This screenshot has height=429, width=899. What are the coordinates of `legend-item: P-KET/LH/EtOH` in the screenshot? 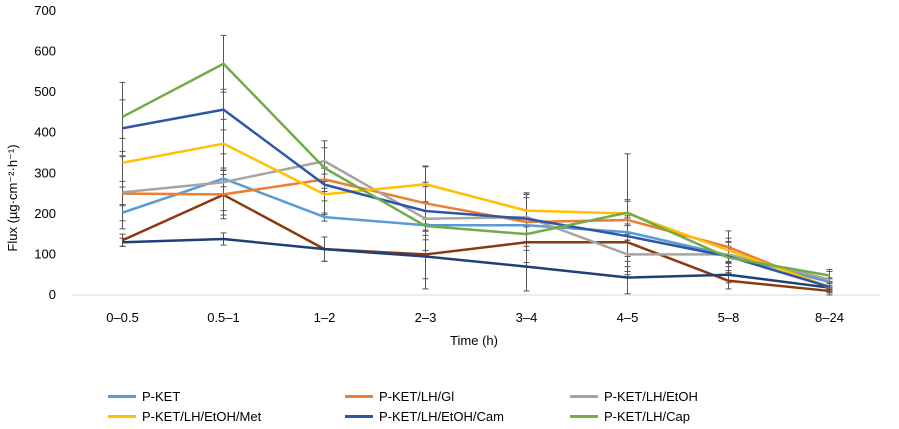 It's located at (634, 396).